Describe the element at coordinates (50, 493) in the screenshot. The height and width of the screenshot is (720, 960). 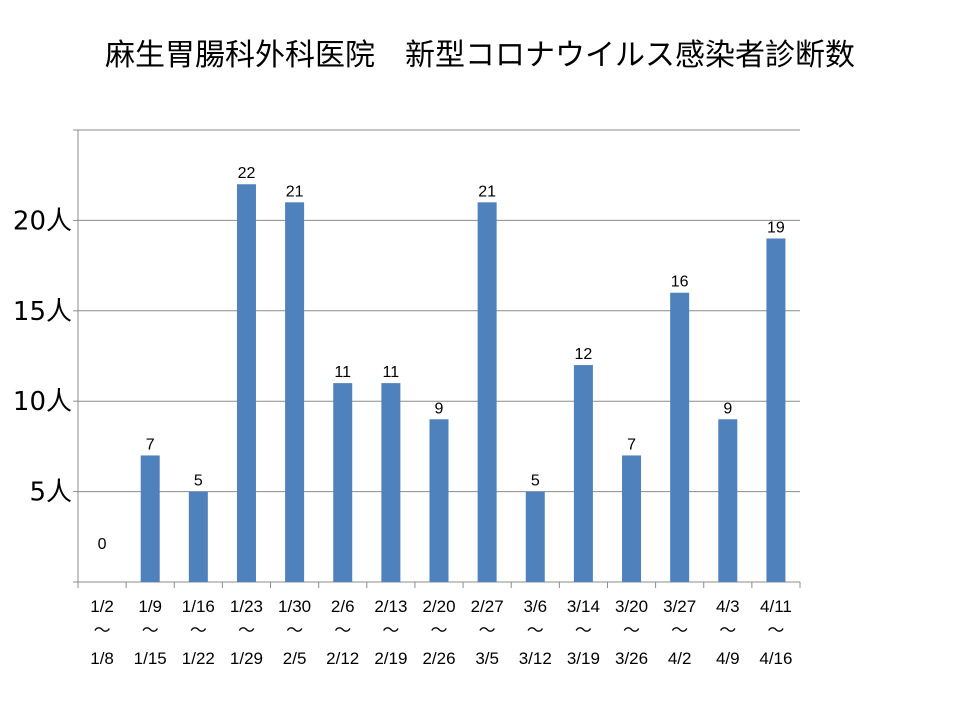
I see `y-tick-label: 5人` at that location.